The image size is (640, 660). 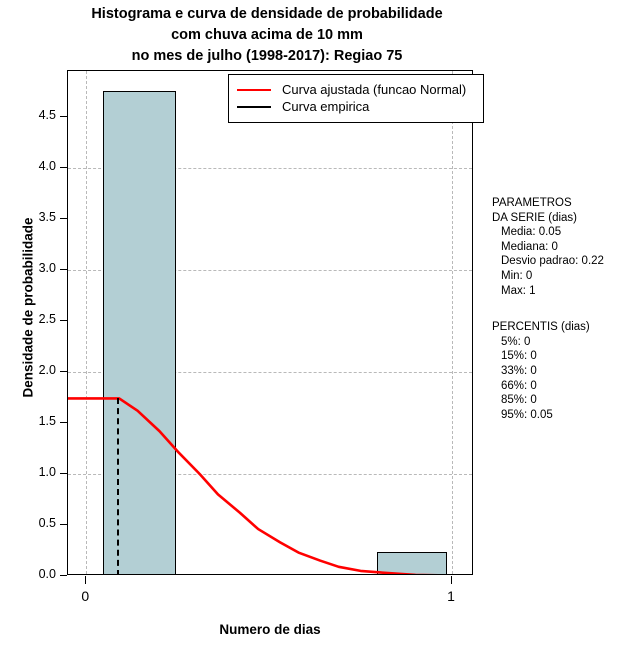 What do you see at coordinates (47, 165) in the screenshot?
I see `y-tick-label: 4.0` at bounding box center [47, 165].